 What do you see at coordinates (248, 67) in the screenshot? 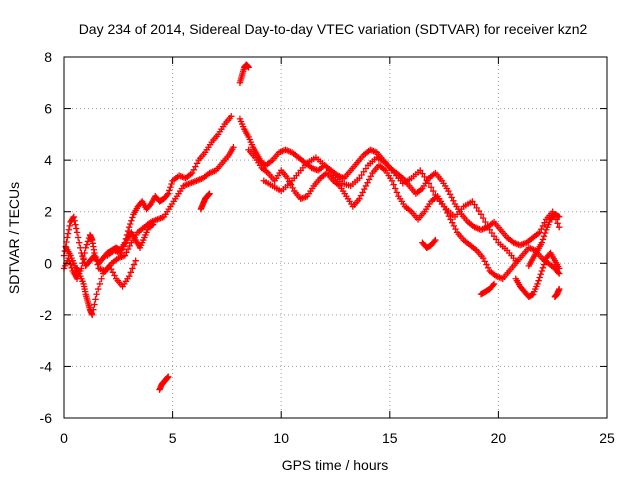
I see `data-point-track-g` at bounding box center [248, 67].